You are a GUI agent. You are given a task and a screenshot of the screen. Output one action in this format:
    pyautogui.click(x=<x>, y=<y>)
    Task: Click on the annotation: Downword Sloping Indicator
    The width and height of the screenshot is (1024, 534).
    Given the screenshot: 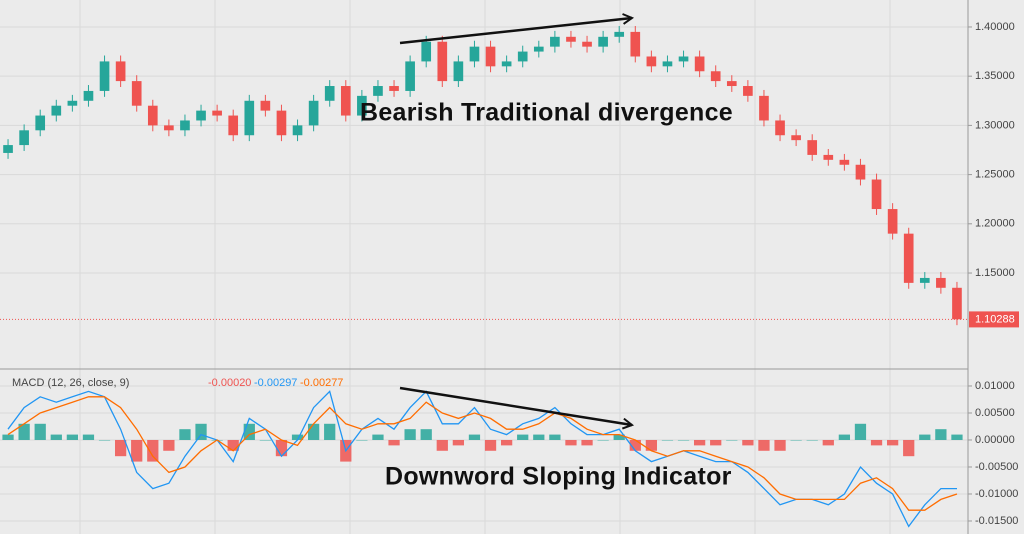 What is the action you would take?
    pyautogui.click(x=558, y=477)
    